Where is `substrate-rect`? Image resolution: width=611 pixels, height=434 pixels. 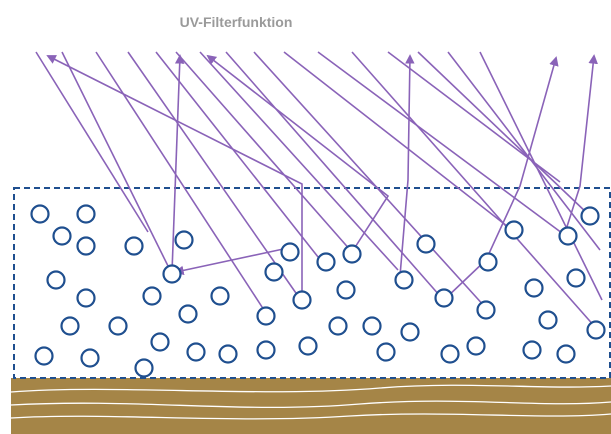 substrate-rect is located at coordinates (311, 406).